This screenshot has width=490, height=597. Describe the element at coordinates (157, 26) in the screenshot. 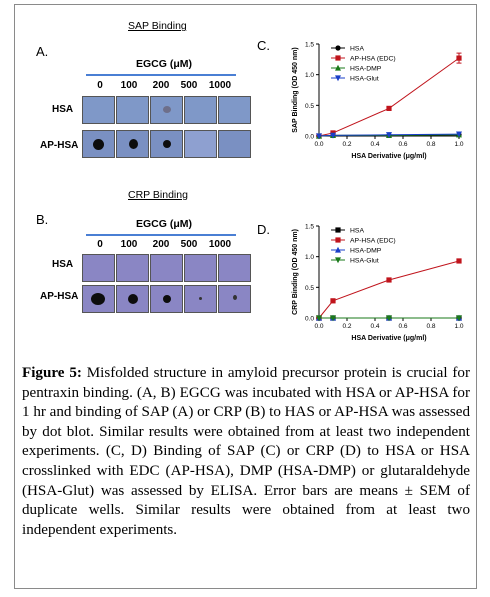

I see `panel-a-title: SAP Binding` at that location.